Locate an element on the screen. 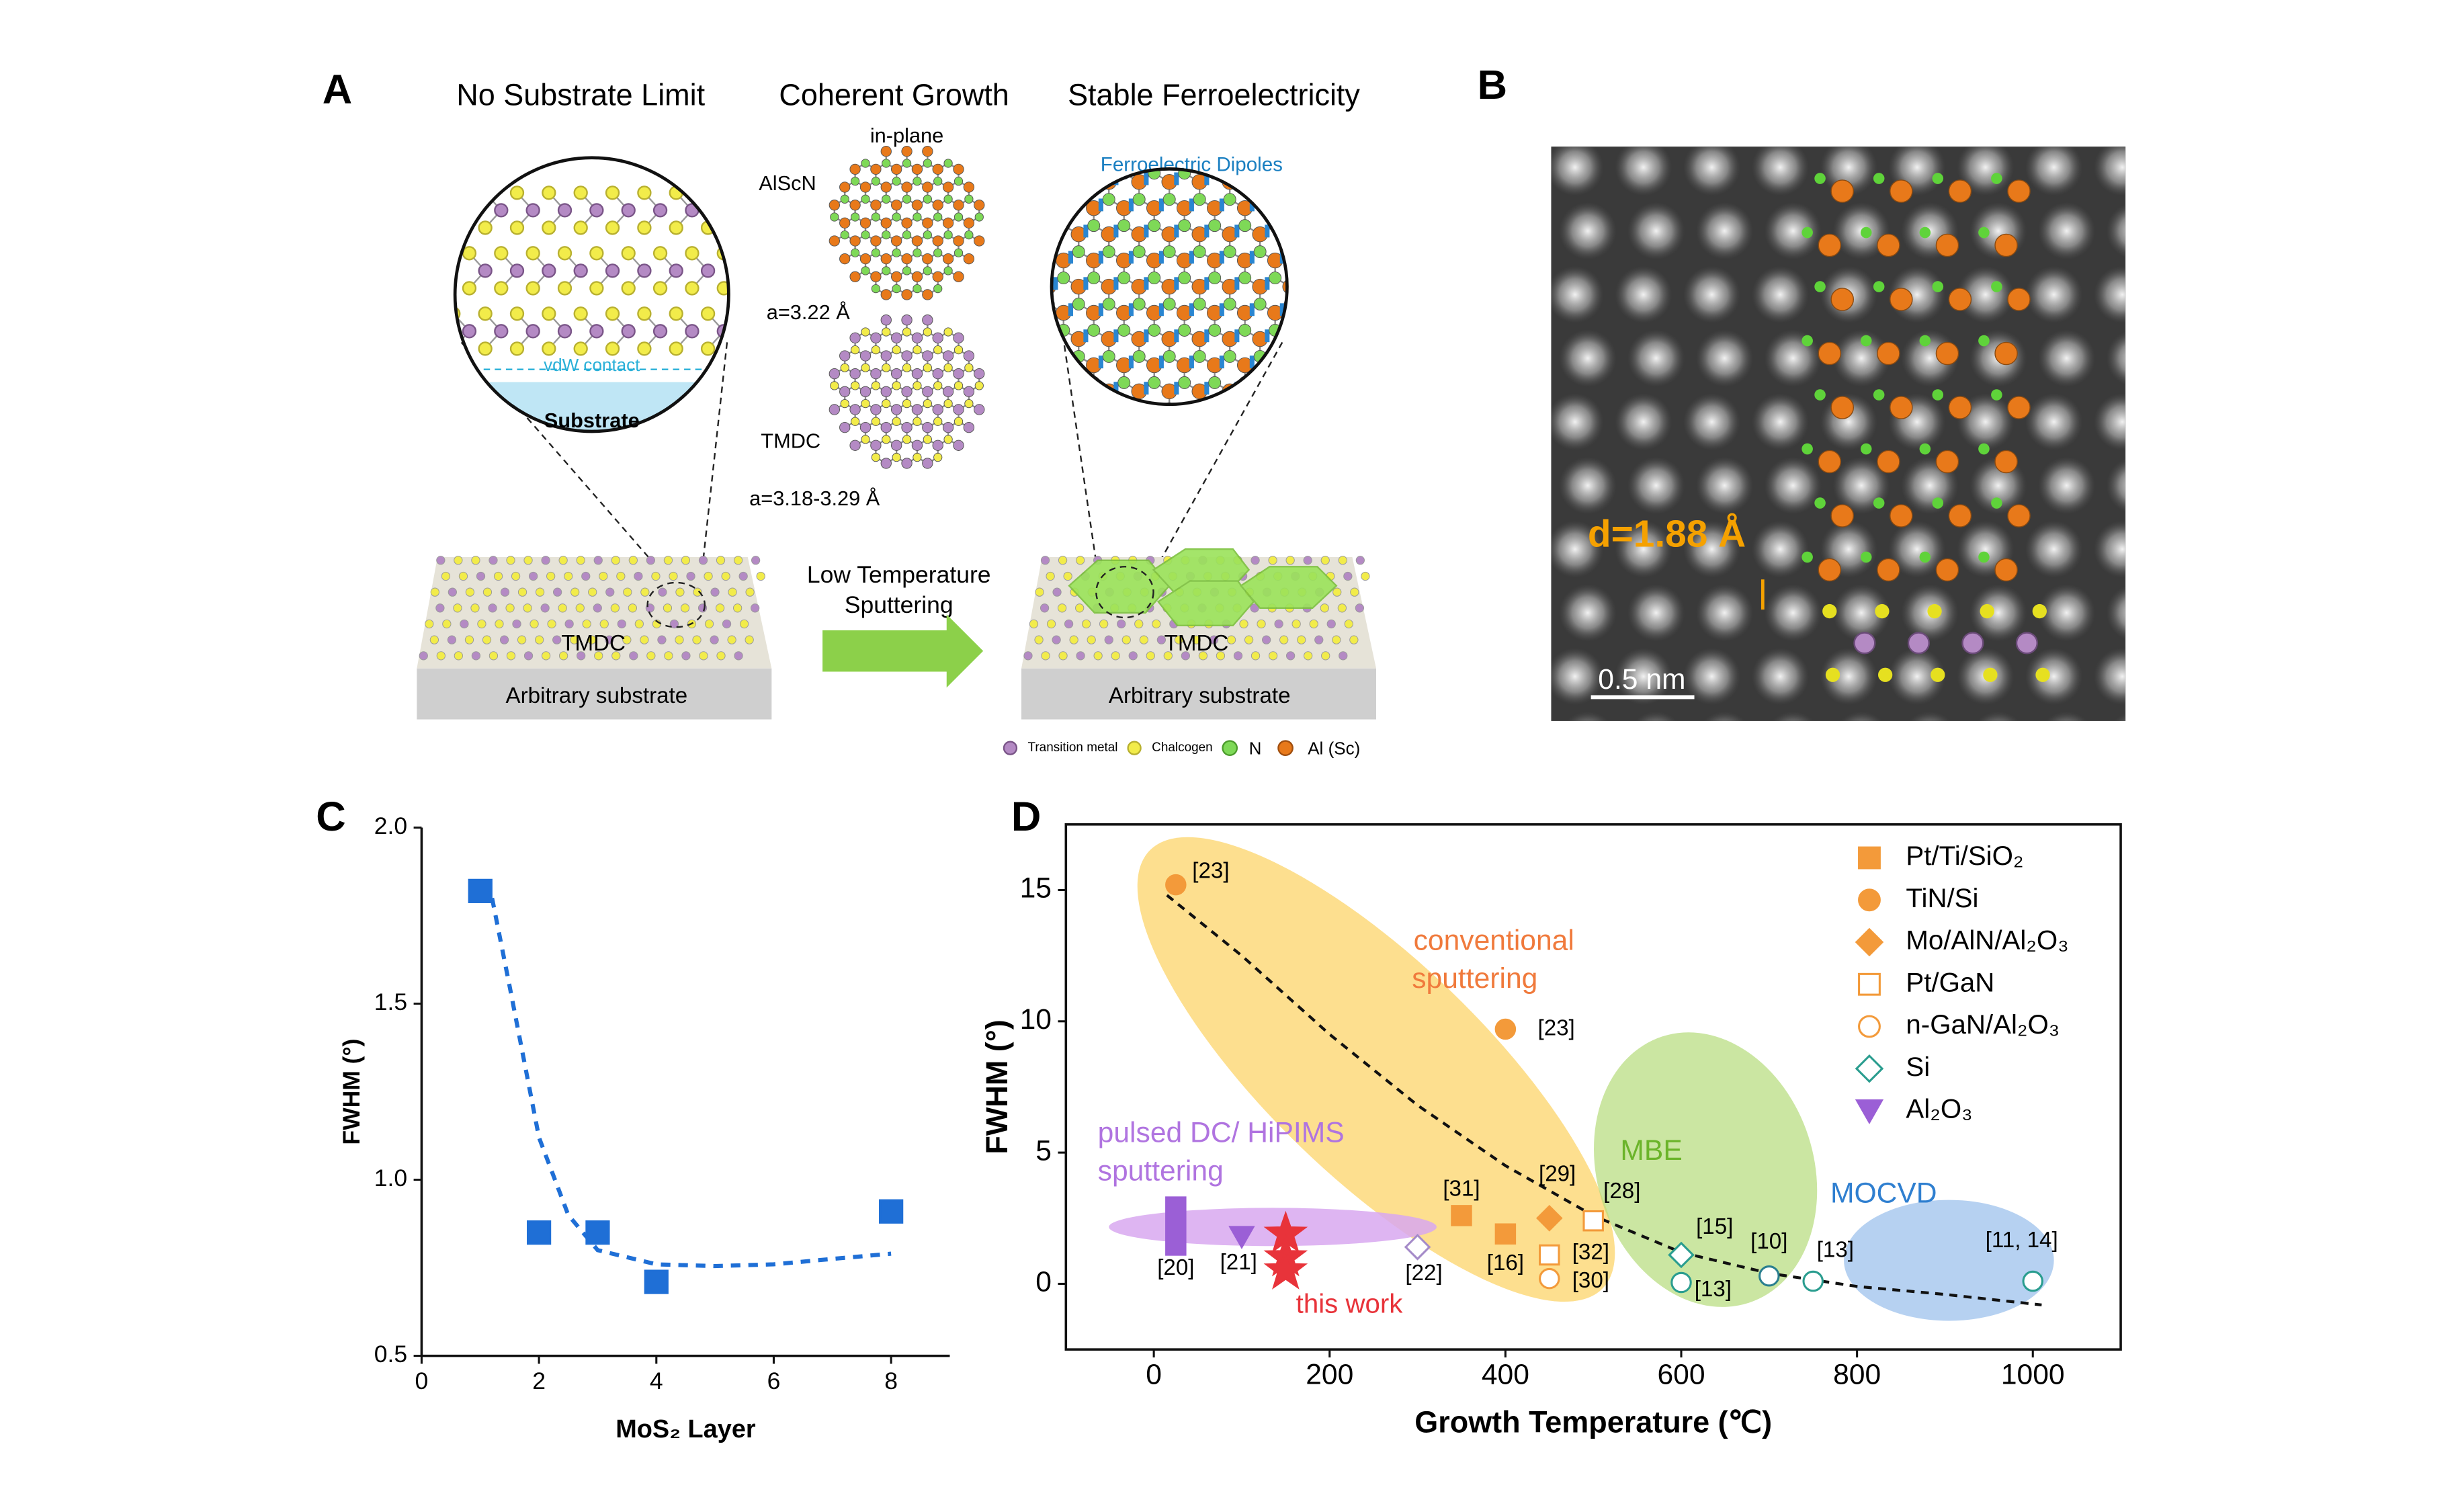 This screenshot has height=1512, width=2458. chalcogen is located at coordinates (2043, 674).